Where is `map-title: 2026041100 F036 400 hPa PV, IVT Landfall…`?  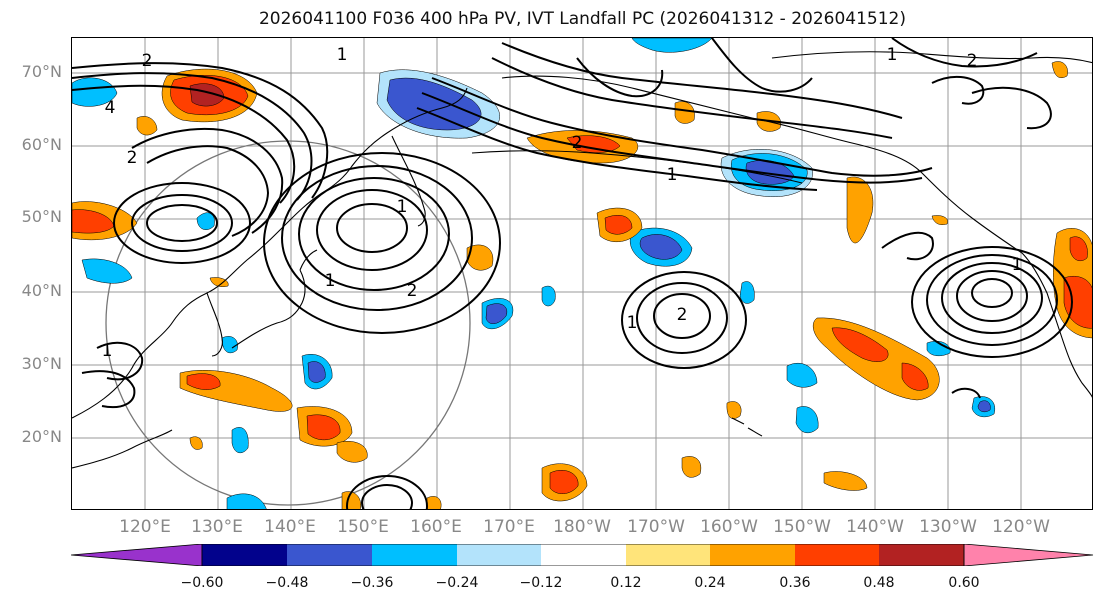 map-title: 2026041100 F036 400 hPa PV, IVT Landfall… is located at coordinates (582, 19).